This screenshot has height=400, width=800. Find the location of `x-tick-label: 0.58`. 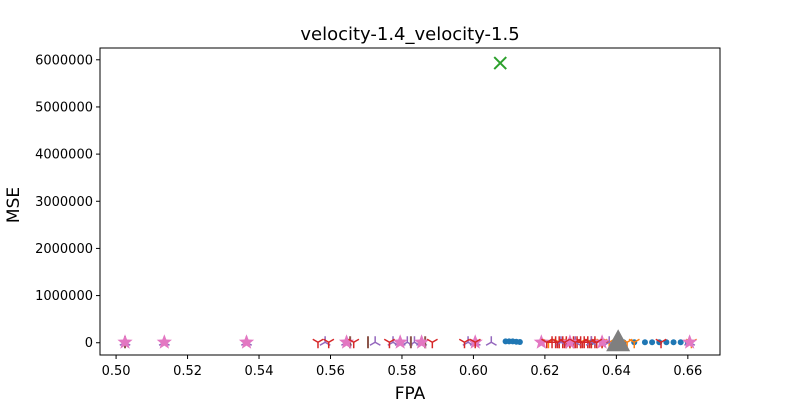

x-tick-label: 0.58 is located at coordinates (401, 371).